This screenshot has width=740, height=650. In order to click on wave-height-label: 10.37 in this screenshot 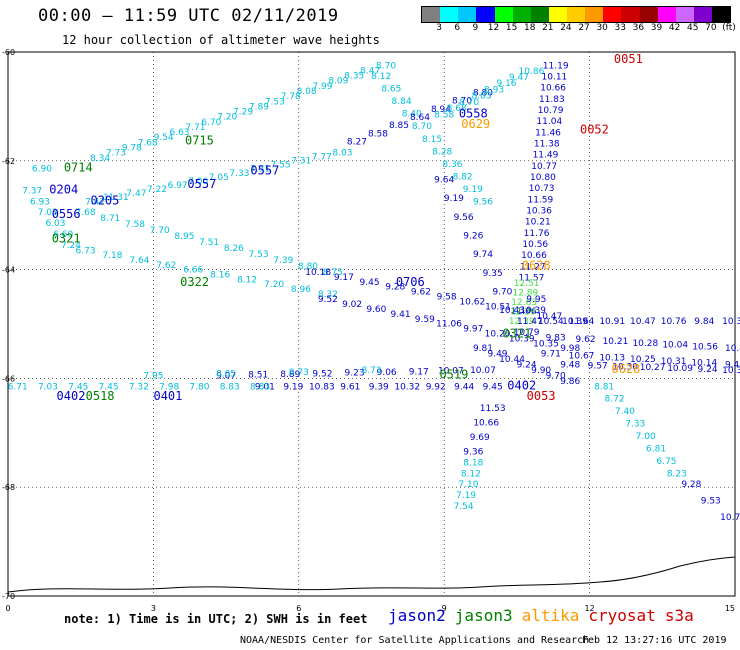, I will do `click(731, 322)`.